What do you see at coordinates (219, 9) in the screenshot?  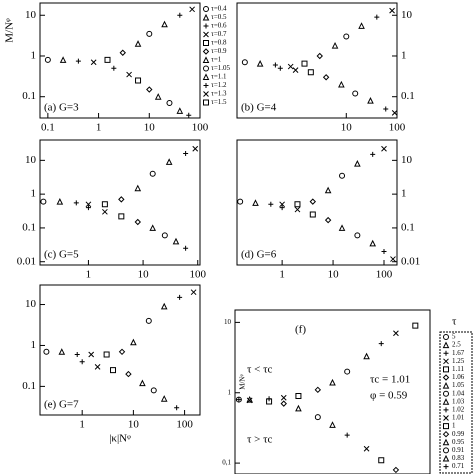 I see `legend-label: τ=0.4` at bounding box center [219, 9].